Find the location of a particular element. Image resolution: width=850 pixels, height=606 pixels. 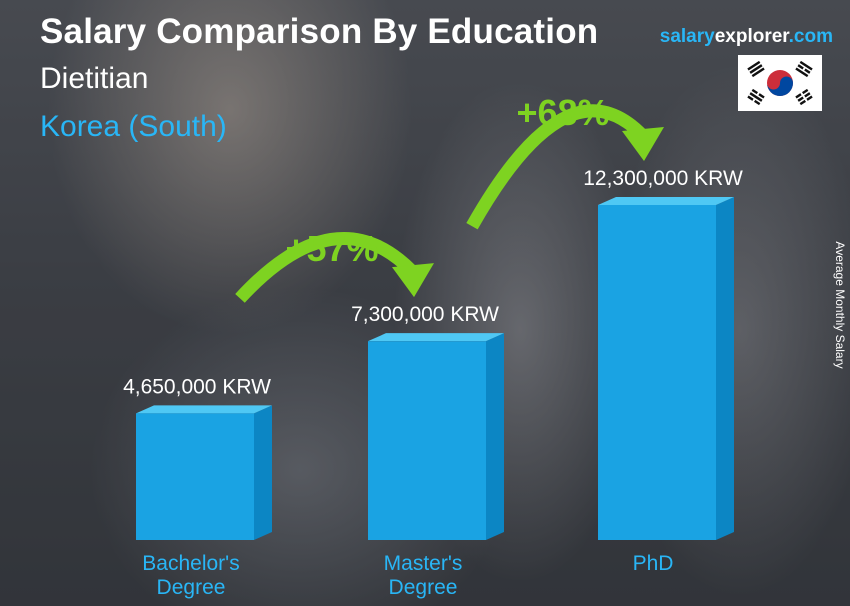

brand-part-domain: .com is located at coordinates (810, 36).